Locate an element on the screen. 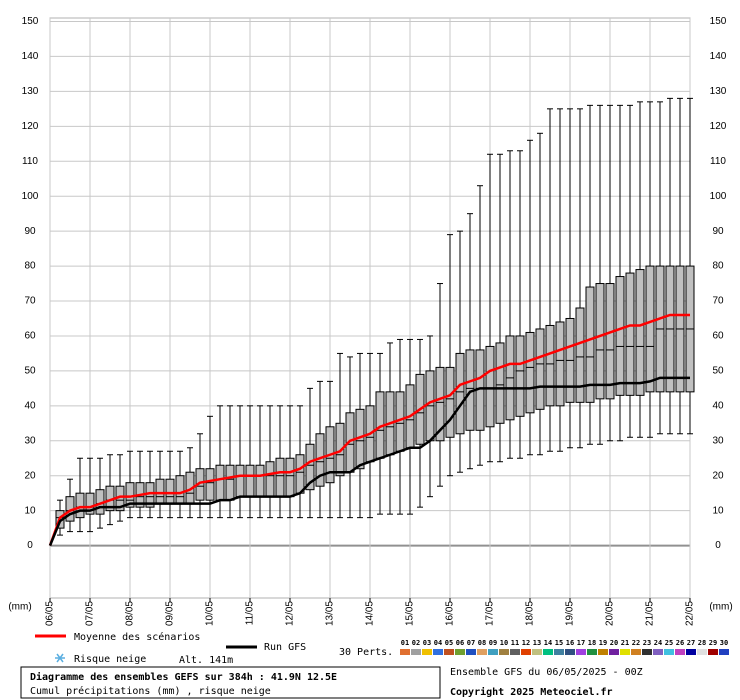 The width and height of the screenshot is (740, 700). legend-gfs: Run GFS is located at coordinates (285, 647).